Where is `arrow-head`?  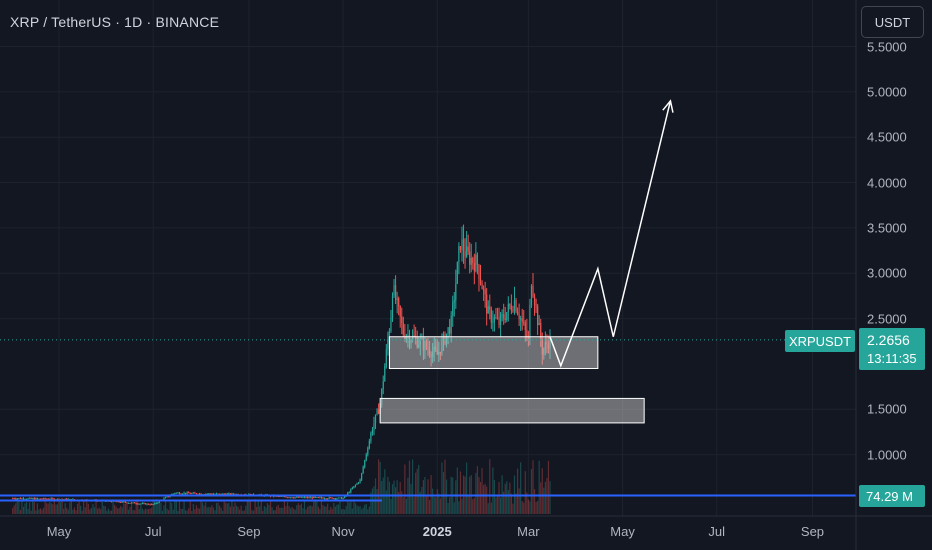 arrow-head is located at coordinates (668, 106).